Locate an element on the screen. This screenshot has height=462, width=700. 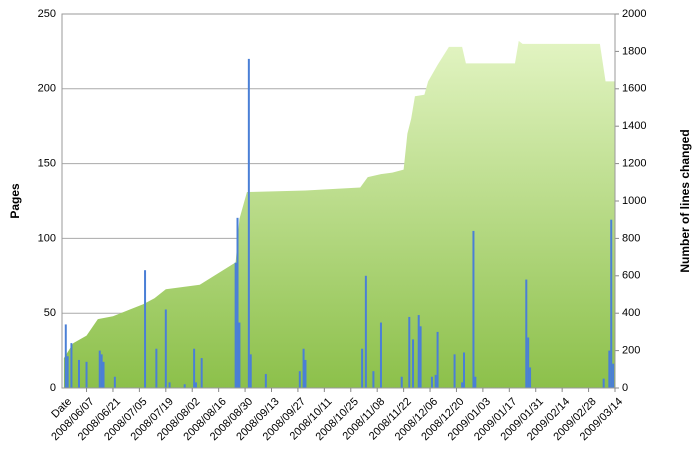
y-tick-label: 50 is located at coordinates (50, 313).